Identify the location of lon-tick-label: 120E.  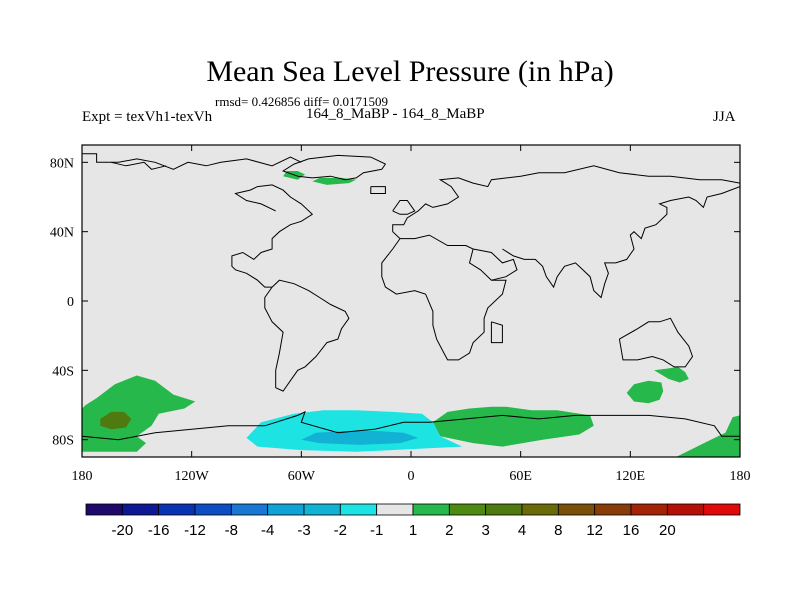
(631, 476).